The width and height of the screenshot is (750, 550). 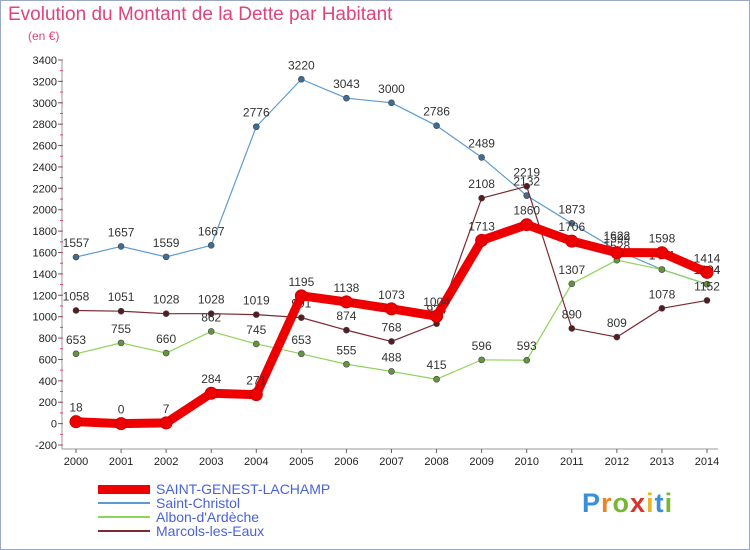 I want to click on data-label: 593, so click(x=527, y=346).